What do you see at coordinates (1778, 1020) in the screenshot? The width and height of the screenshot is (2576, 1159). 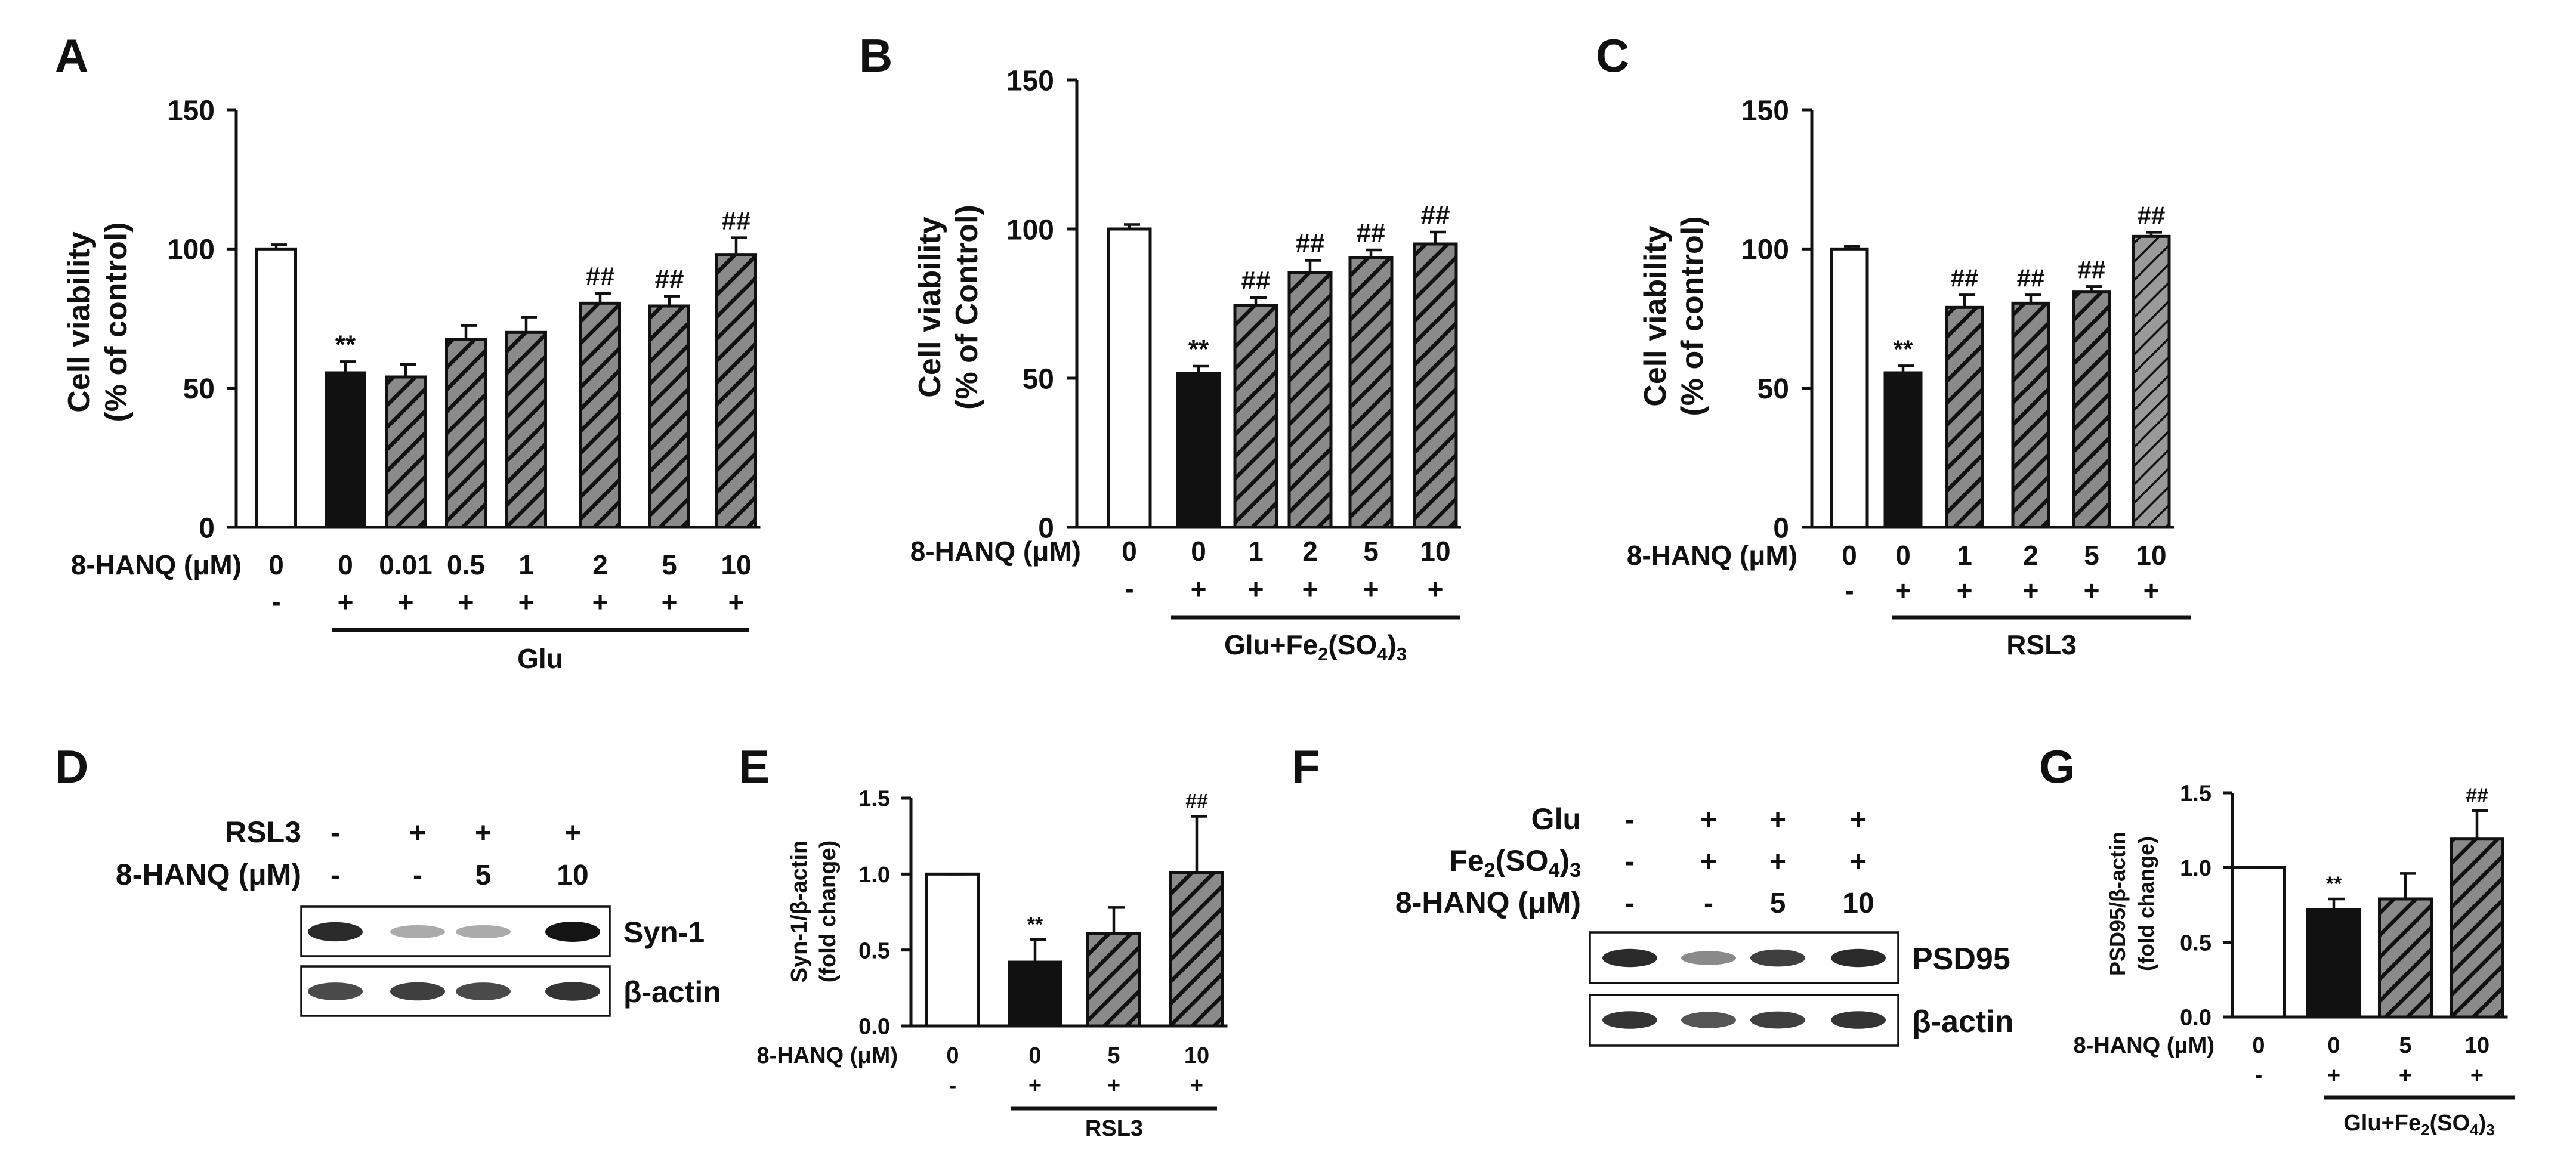 I see `blot-f-band-r1-lane2` at bounding box center [1778, 1020].